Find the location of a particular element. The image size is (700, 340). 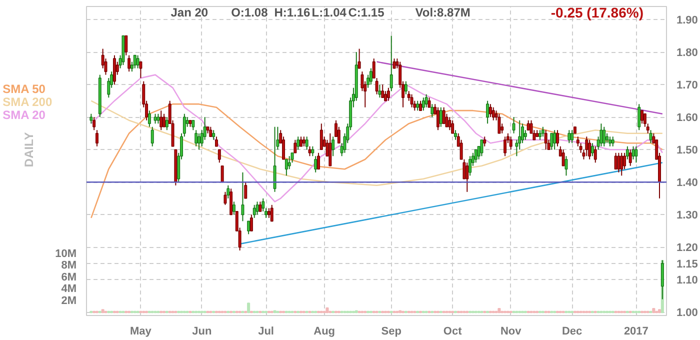

text: SMA 50 is located at coordinates (24, 89).